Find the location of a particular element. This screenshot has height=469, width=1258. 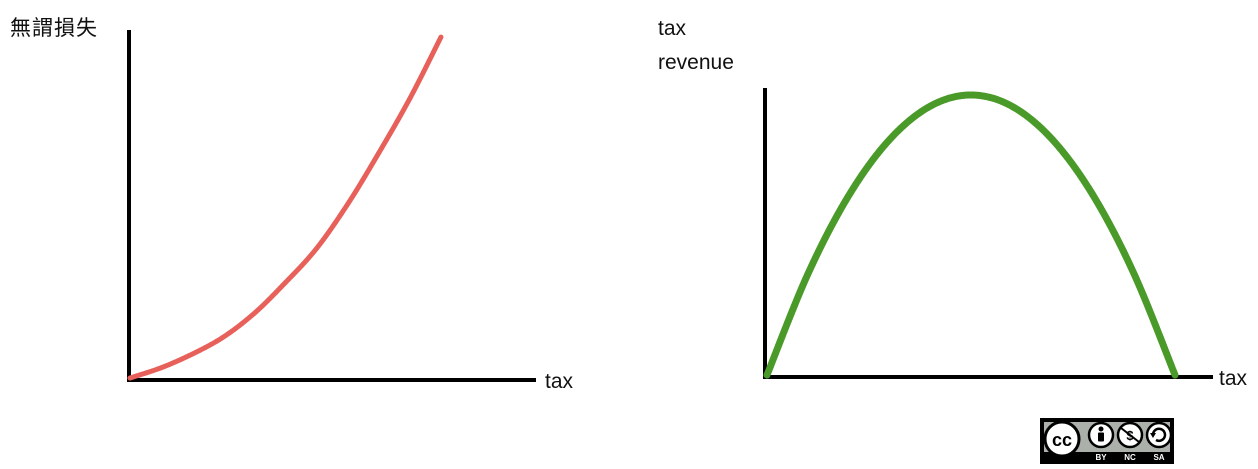

cc-by-nc-sa-icon: cc $ BY NC SA is located at coordinates (1107, 441).